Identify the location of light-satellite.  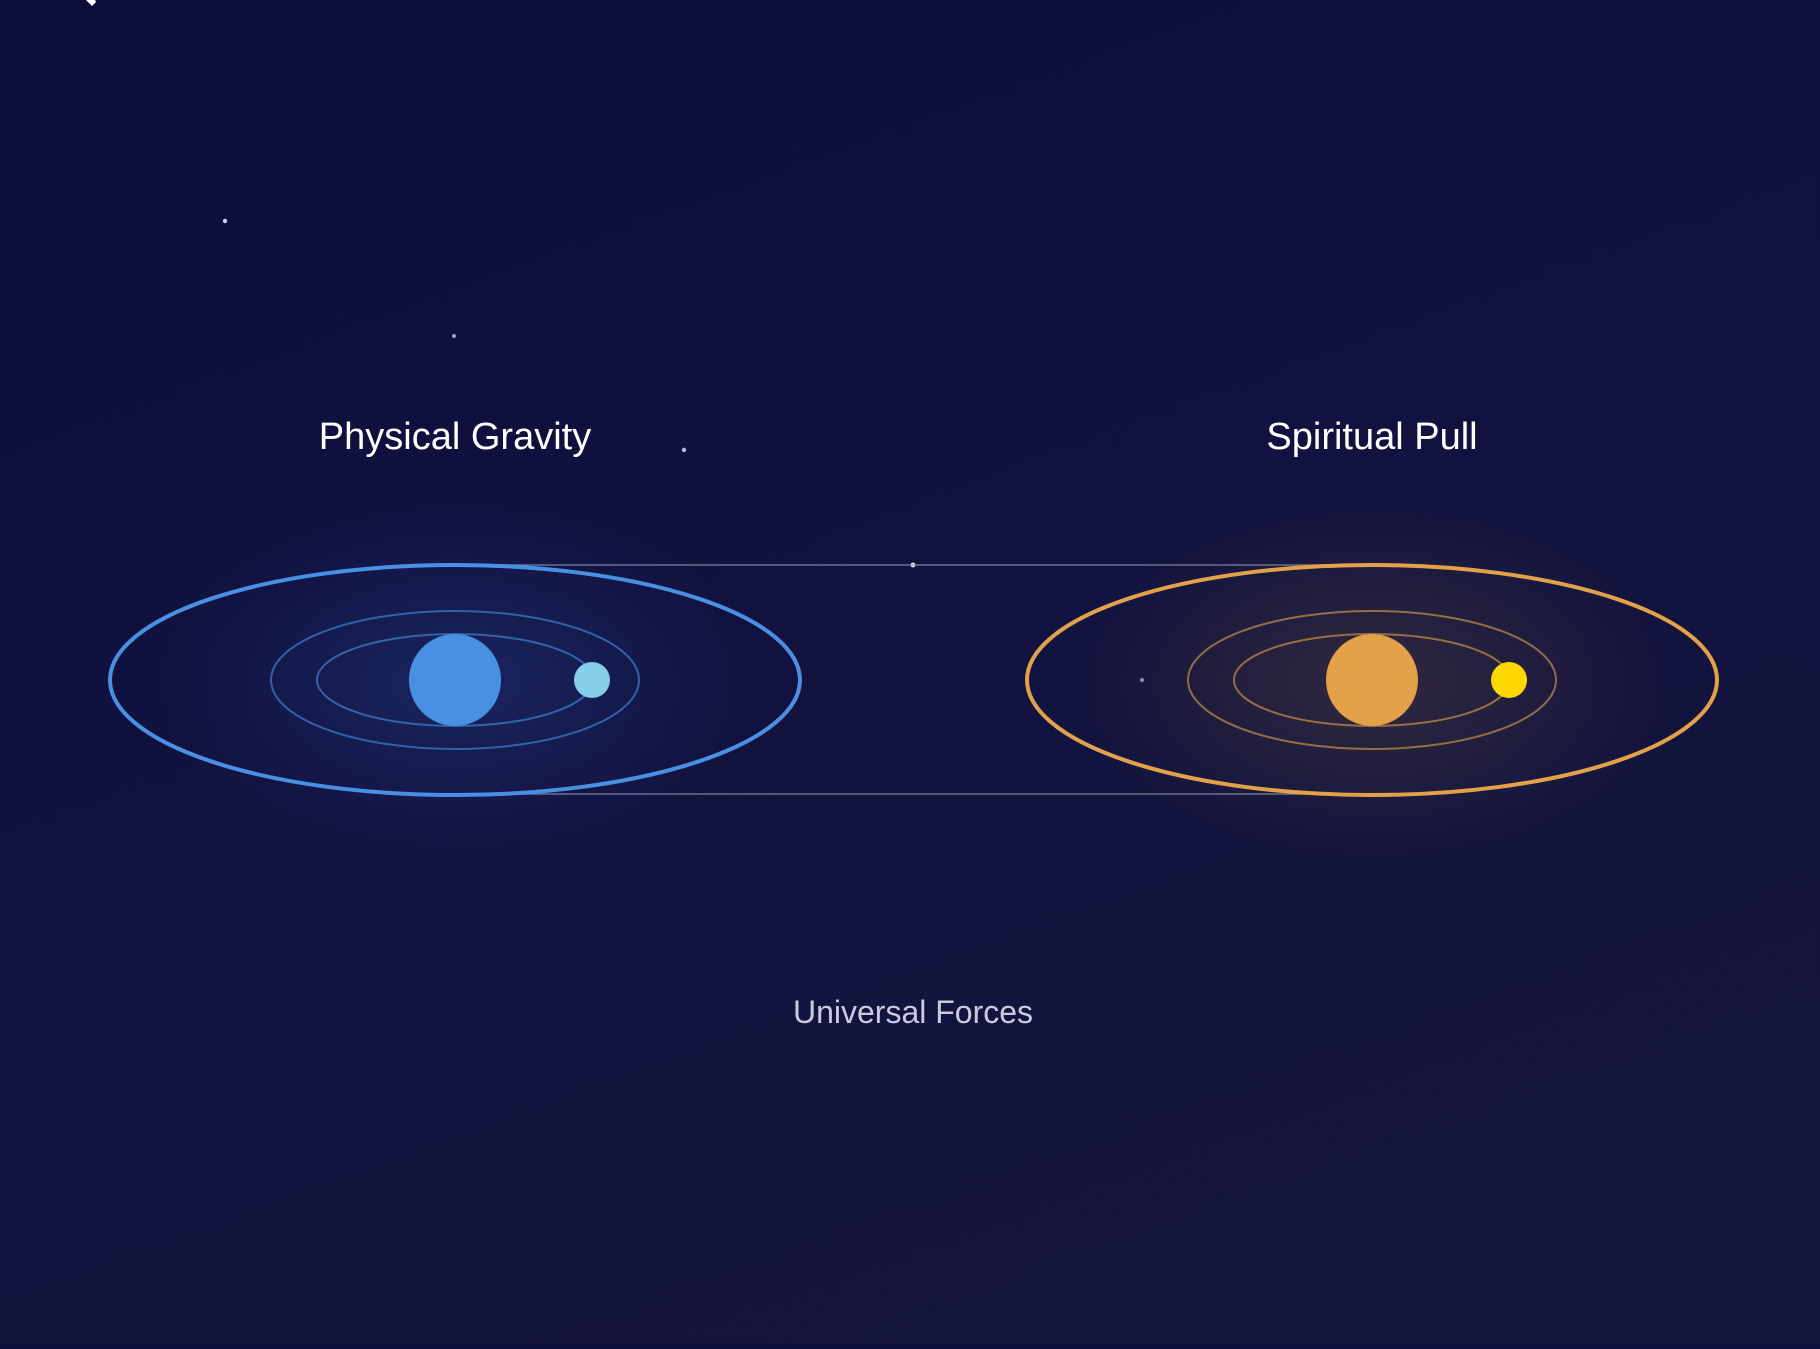
(1509, 680).